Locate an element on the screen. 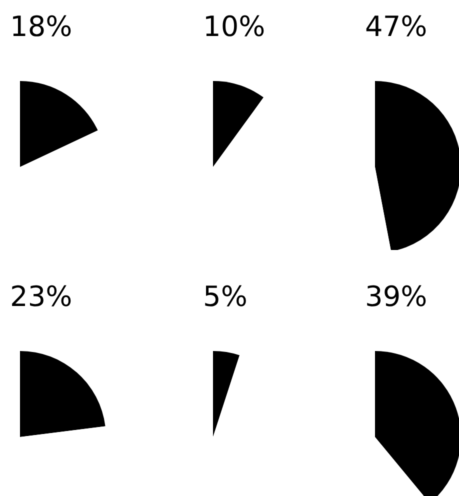 The height and width of the screenshot is (496, 459). chart-title: 10% is located at coordinates (234, 26).